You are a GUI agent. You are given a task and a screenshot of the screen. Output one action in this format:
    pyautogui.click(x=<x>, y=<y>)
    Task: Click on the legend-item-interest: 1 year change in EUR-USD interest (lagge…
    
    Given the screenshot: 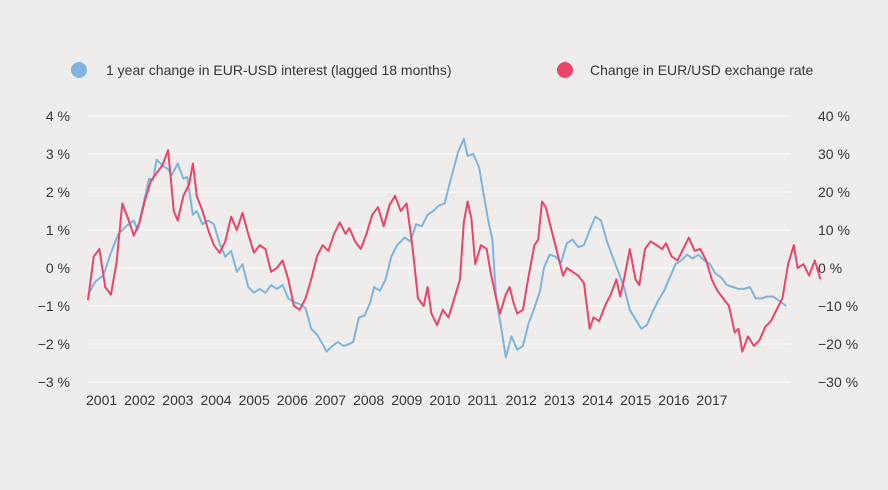 What is the action you would take?
    pyautogui.click(x=261, y=70)
    